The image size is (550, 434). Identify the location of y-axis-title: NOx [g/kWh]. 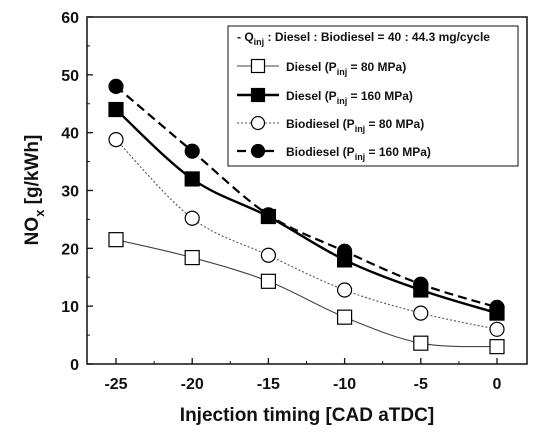
(34, 190).